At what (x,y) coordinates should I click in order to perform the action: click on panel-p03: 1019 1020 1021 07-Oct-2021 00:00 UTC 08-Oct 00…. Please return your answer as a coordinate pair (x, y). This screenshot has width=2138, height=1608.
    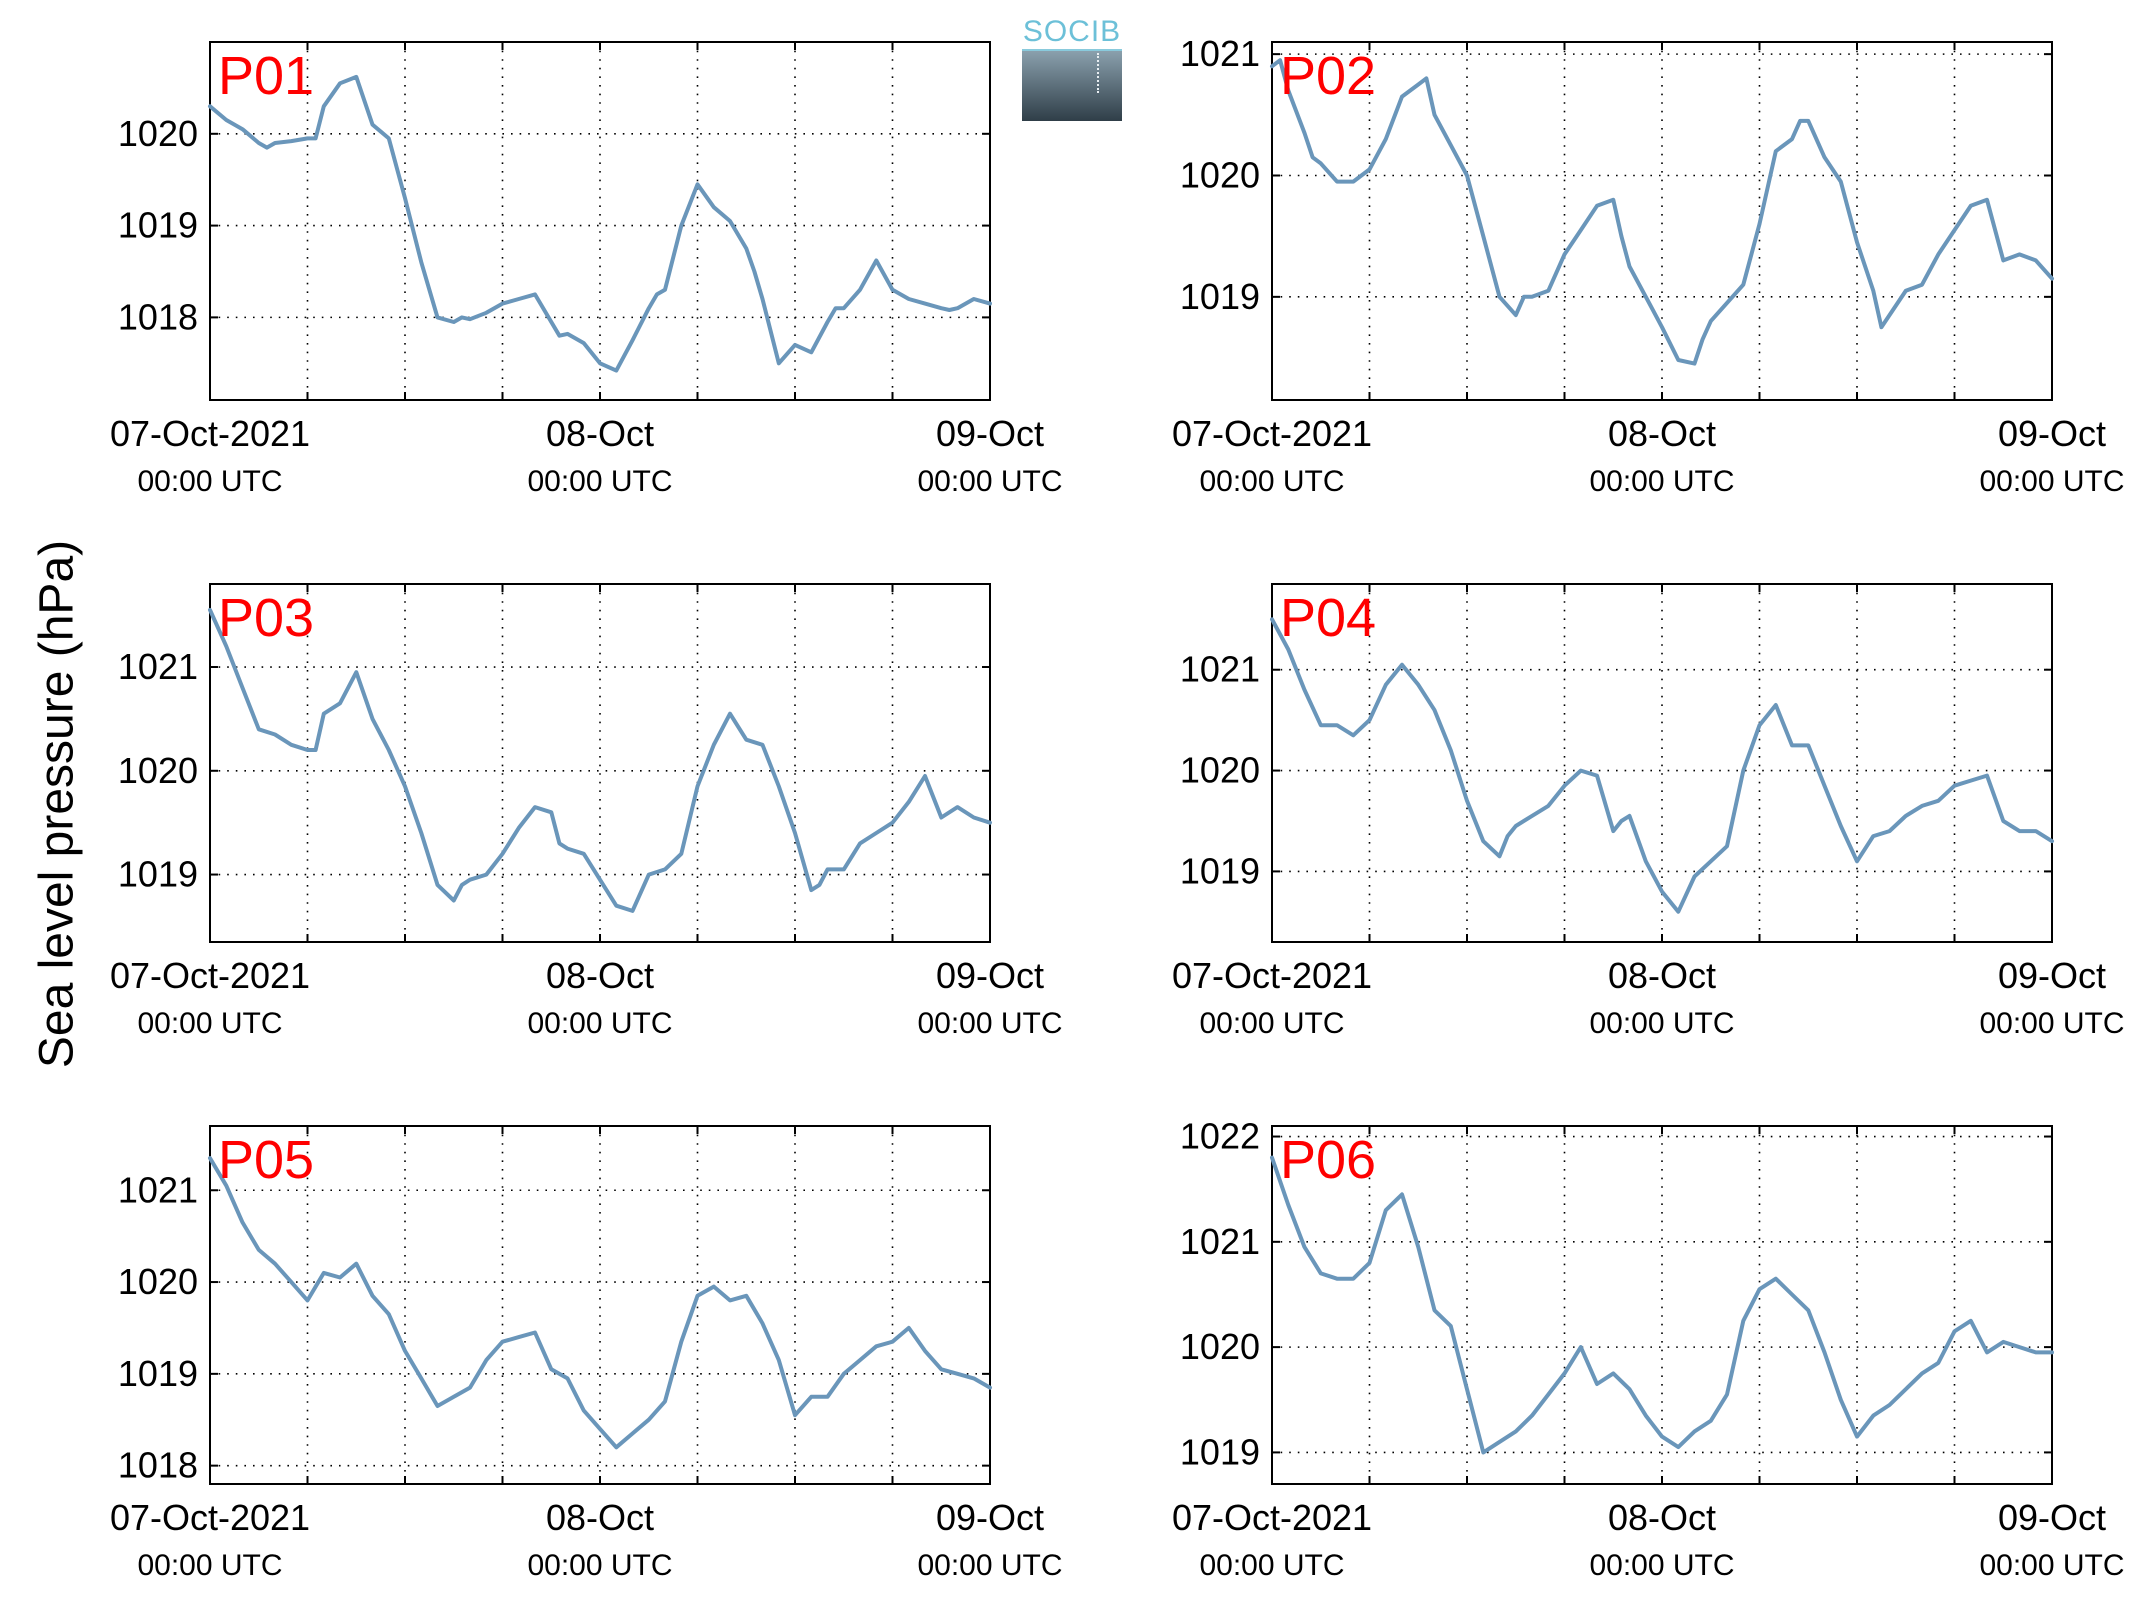
    Looking at the image, I should click on (586, 811).